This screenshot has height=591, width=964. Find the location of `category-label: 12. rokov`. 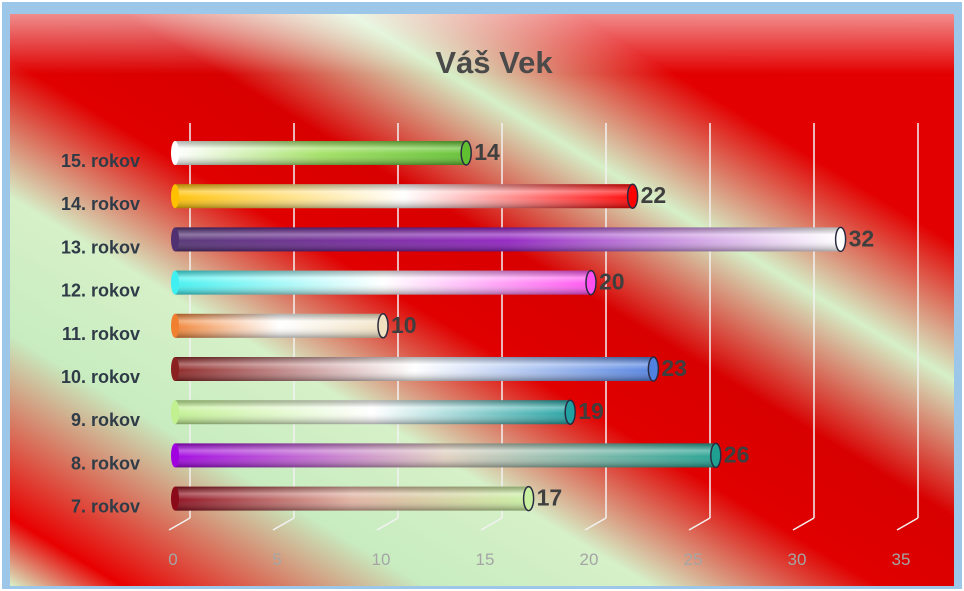

category-label: 12. rokov is located at coordinates (100, 291).